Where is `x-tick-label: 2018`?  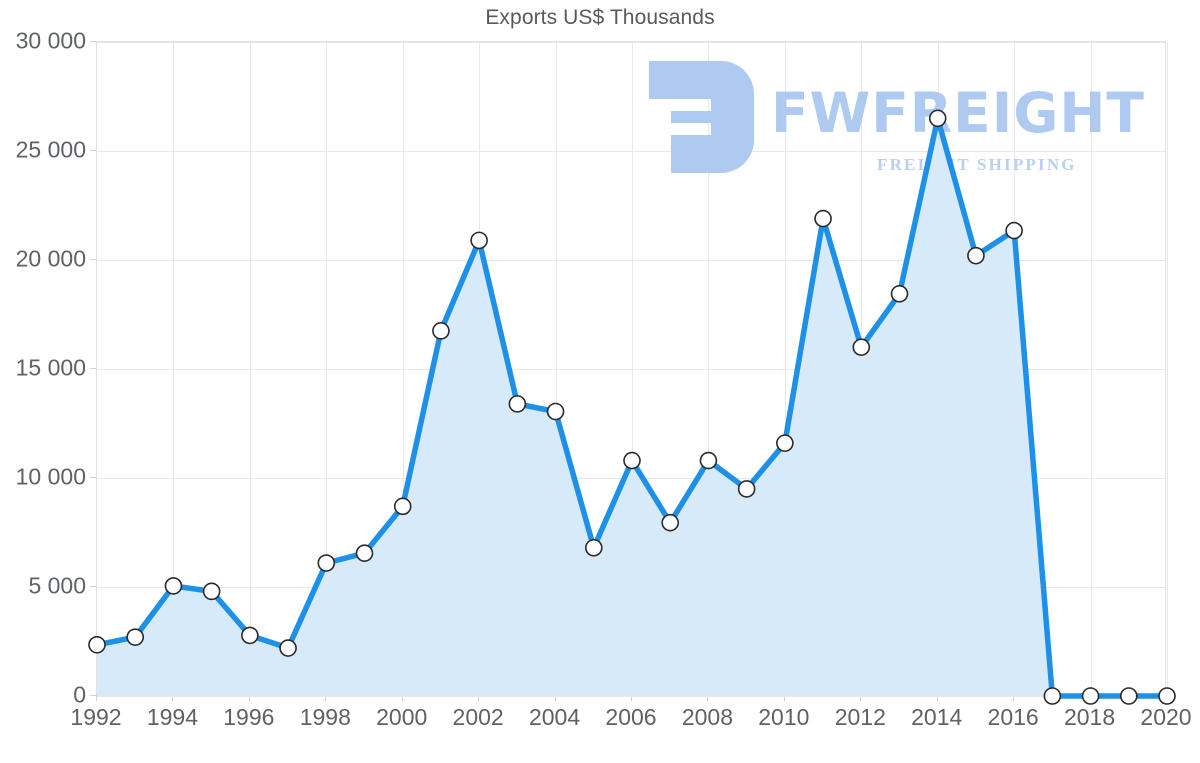
x-tick-label: 2018 is located at coordinates (1089, 717).